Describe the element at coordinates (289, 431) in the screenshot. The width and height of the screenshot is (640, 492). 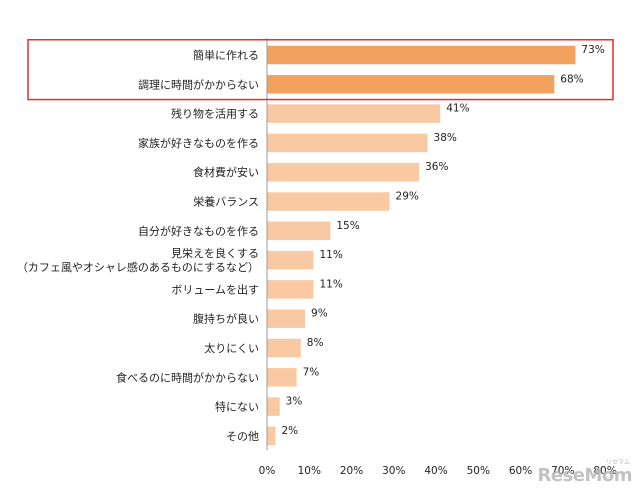
I see `value-label-13: 2%` at that location.